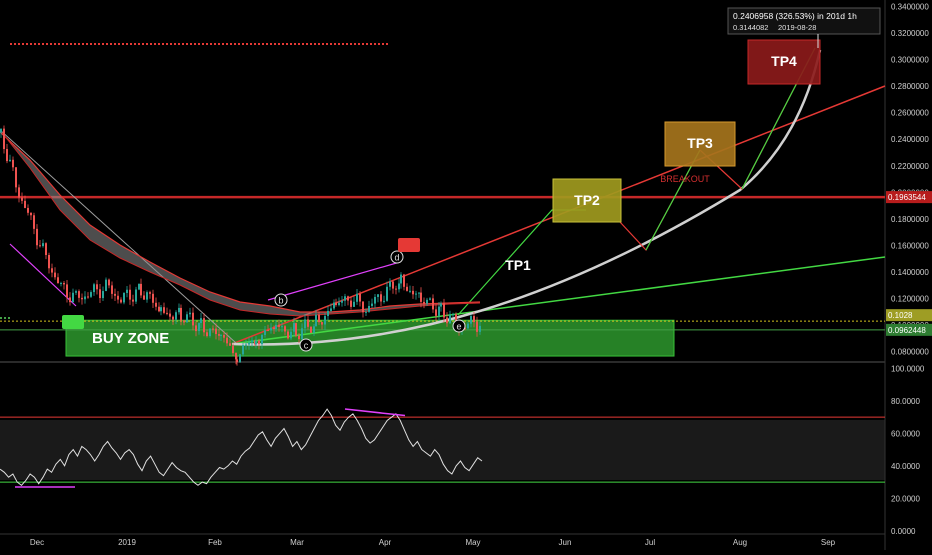 The width and height of the screenshot is (932, 555). I want to click on price-tag-label: 0.0962448, so click(907, 330).